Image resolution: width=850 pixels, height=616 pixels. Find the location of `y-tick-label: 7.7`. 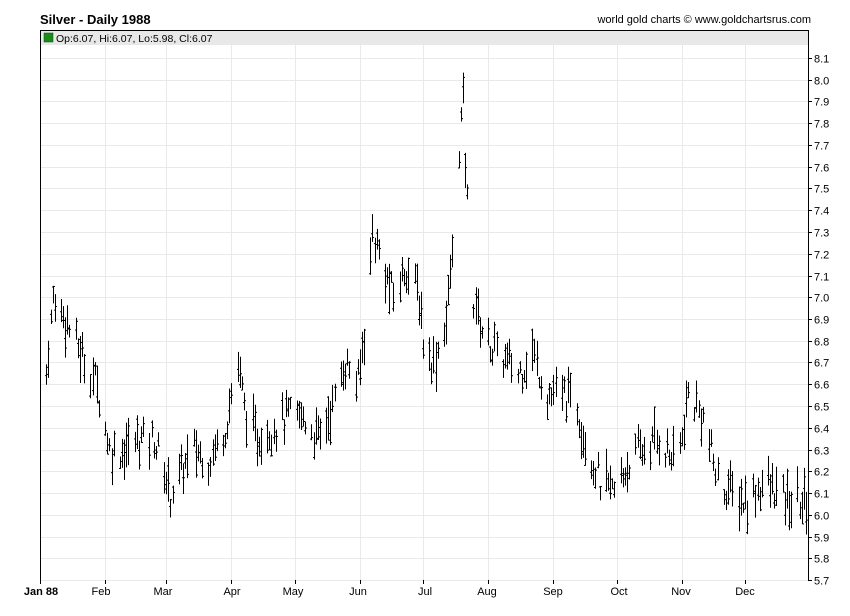

y-tick-label: 7.7 is located at coordinates (821, 147).